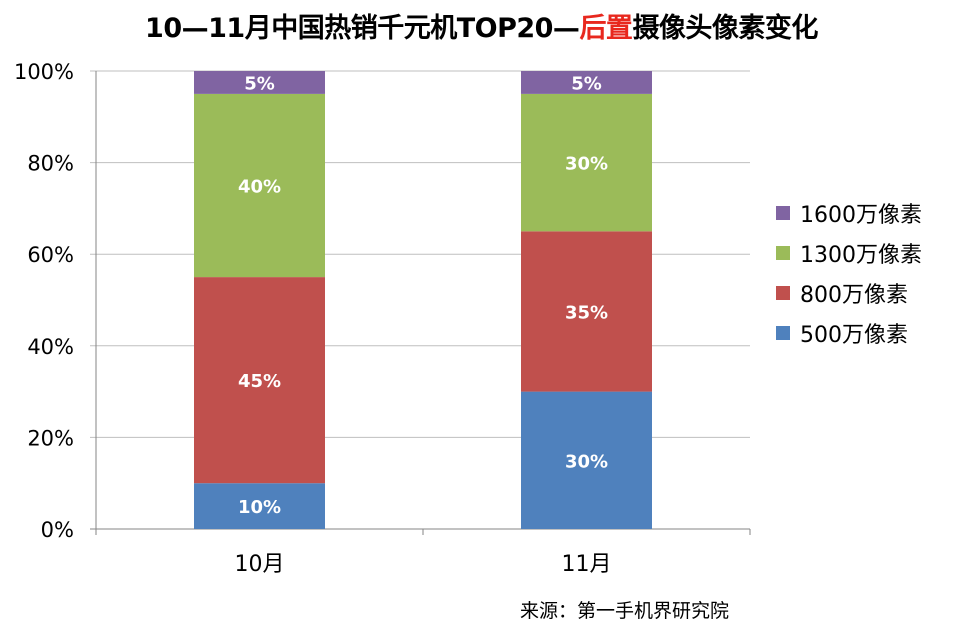  I want to click on legend-item: 500万像素, so click(849, 333).